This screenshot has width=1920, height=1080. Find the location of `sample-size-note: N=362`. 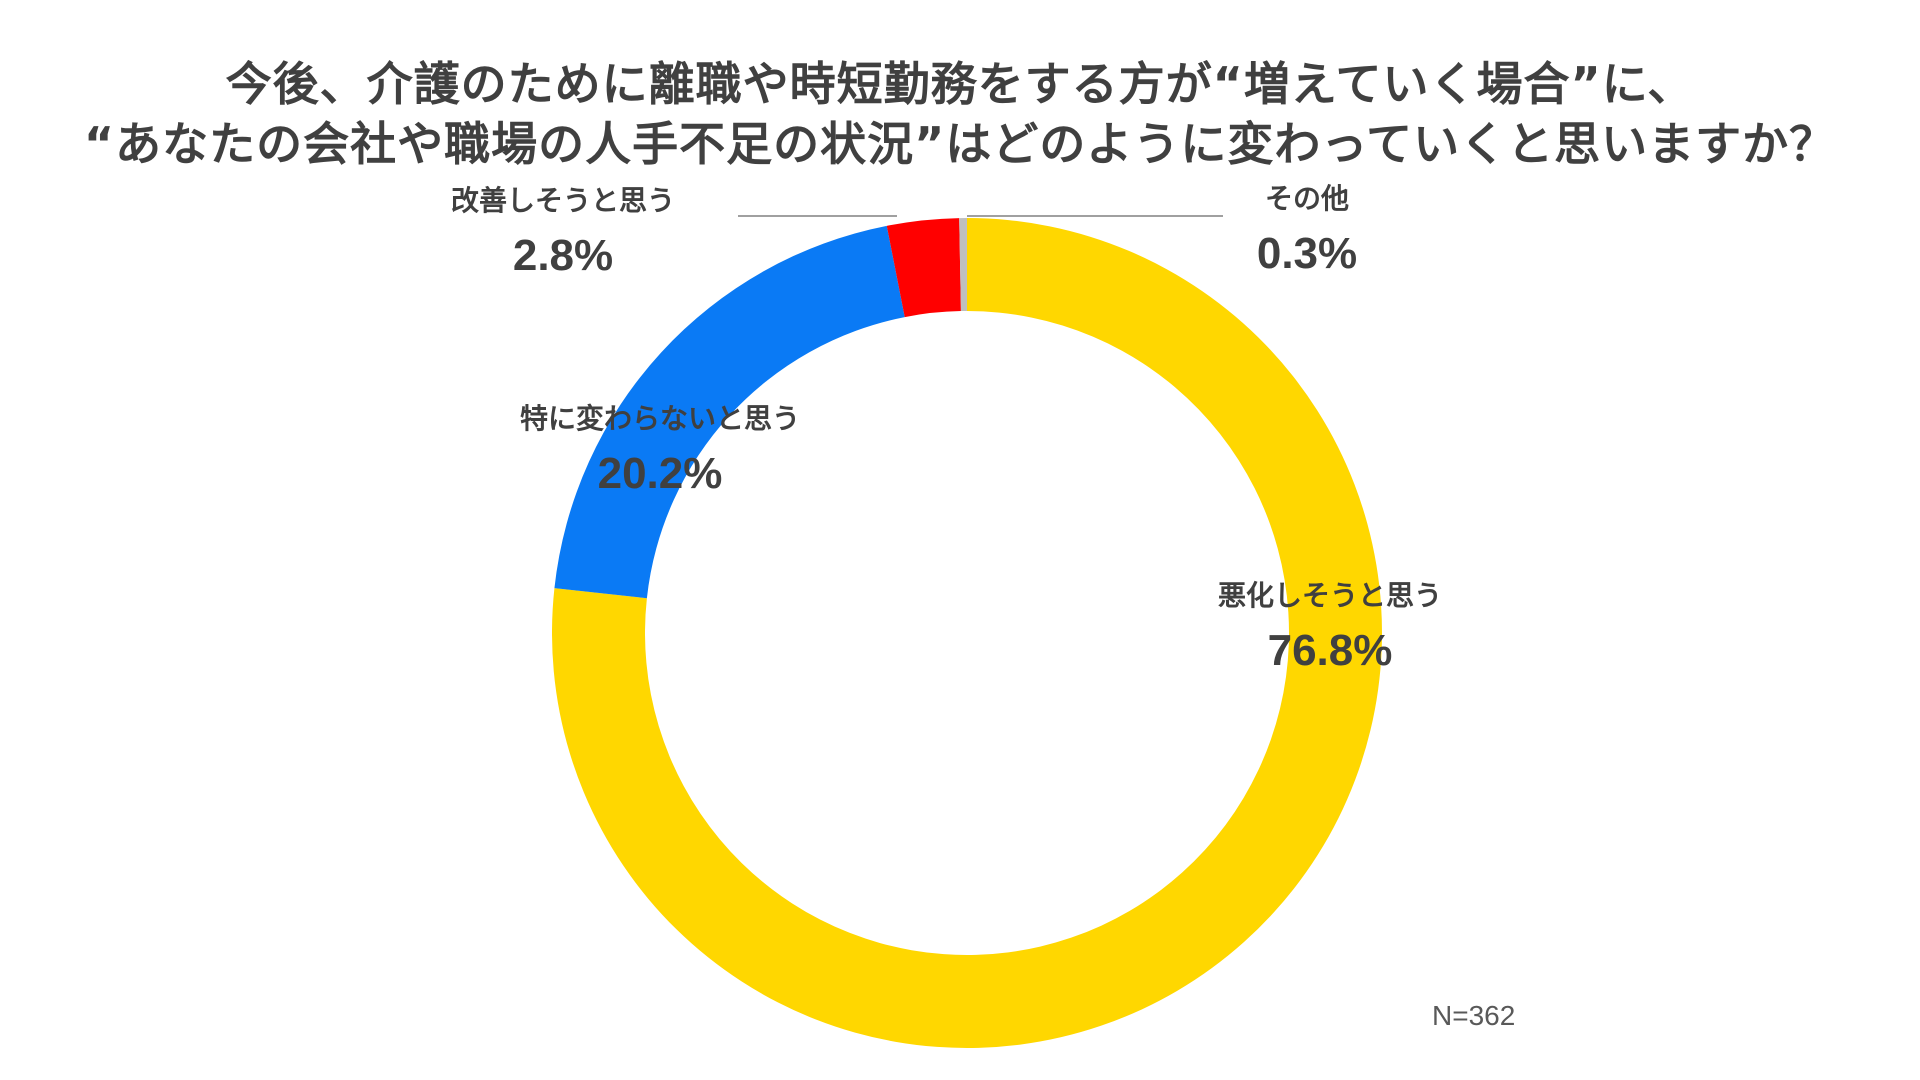

sample-size-note: N=362 is located at coordinates (1474, 1015).